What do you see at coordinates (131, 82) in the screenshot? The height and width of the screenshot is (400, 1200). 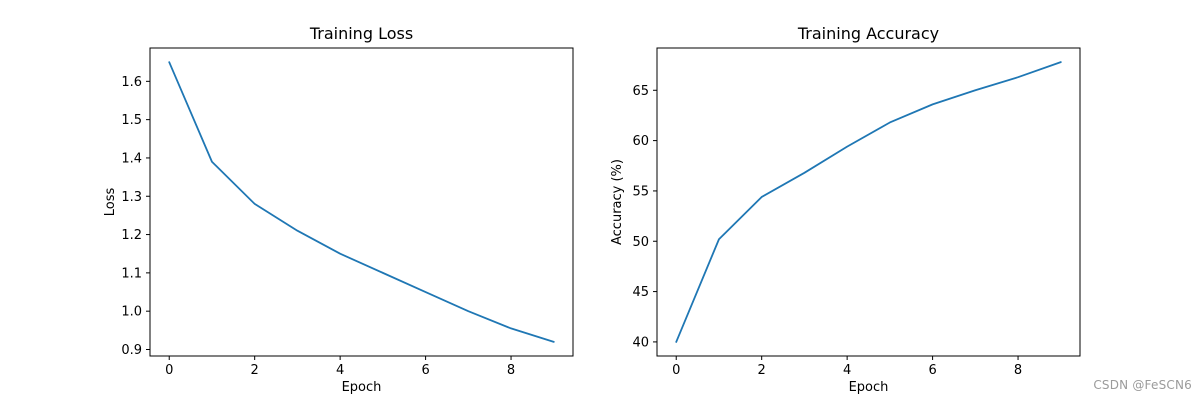 I see `y-tick-label: 1.6` at bounding box center [131, 82].